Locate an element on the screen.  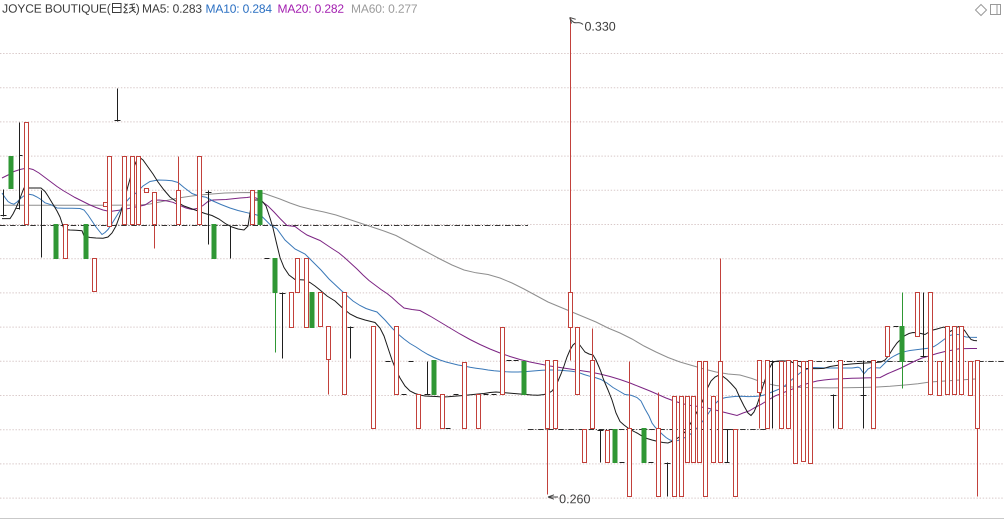
svg-text: MA20: 0.282 is located at coordinates (310, 9).